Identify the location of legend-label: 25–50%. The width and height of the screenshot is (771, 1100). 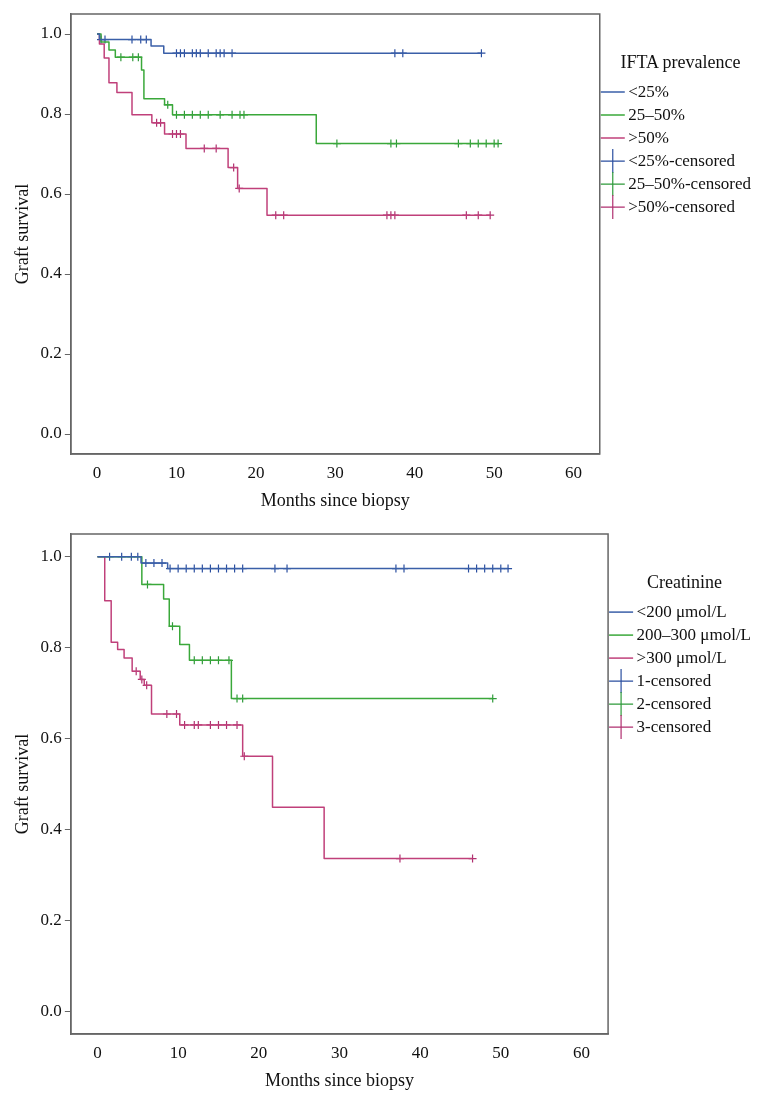
(656, 114).